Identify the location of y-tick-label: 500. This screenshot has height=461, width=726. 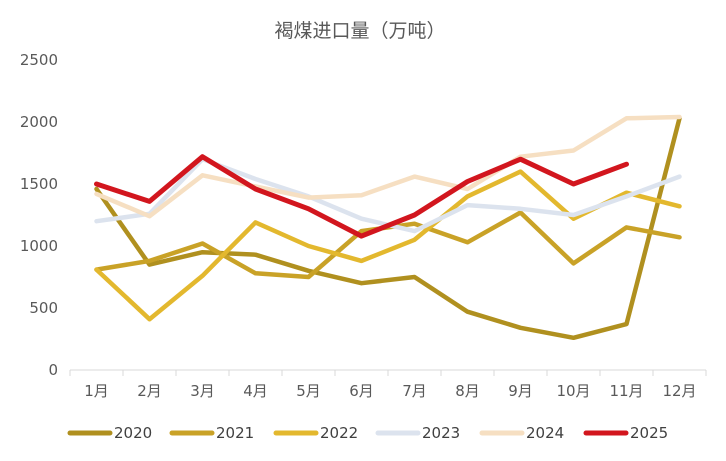
(43, 308).